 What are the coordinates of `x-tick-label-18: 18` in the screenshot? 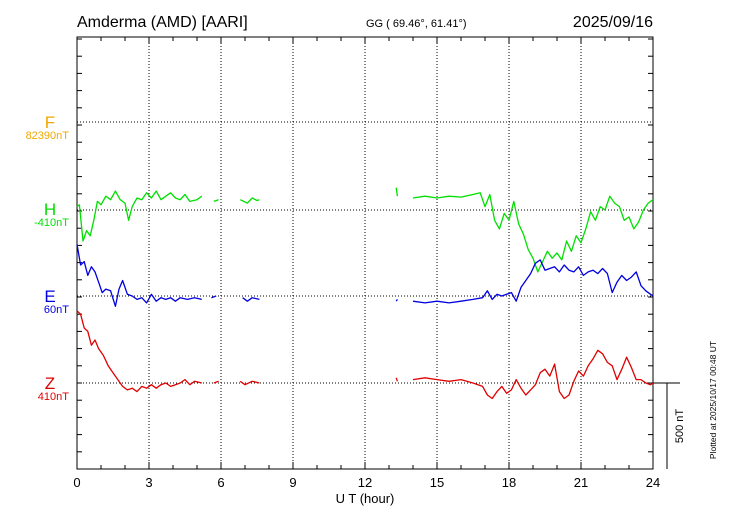 It's located at (509, 482).